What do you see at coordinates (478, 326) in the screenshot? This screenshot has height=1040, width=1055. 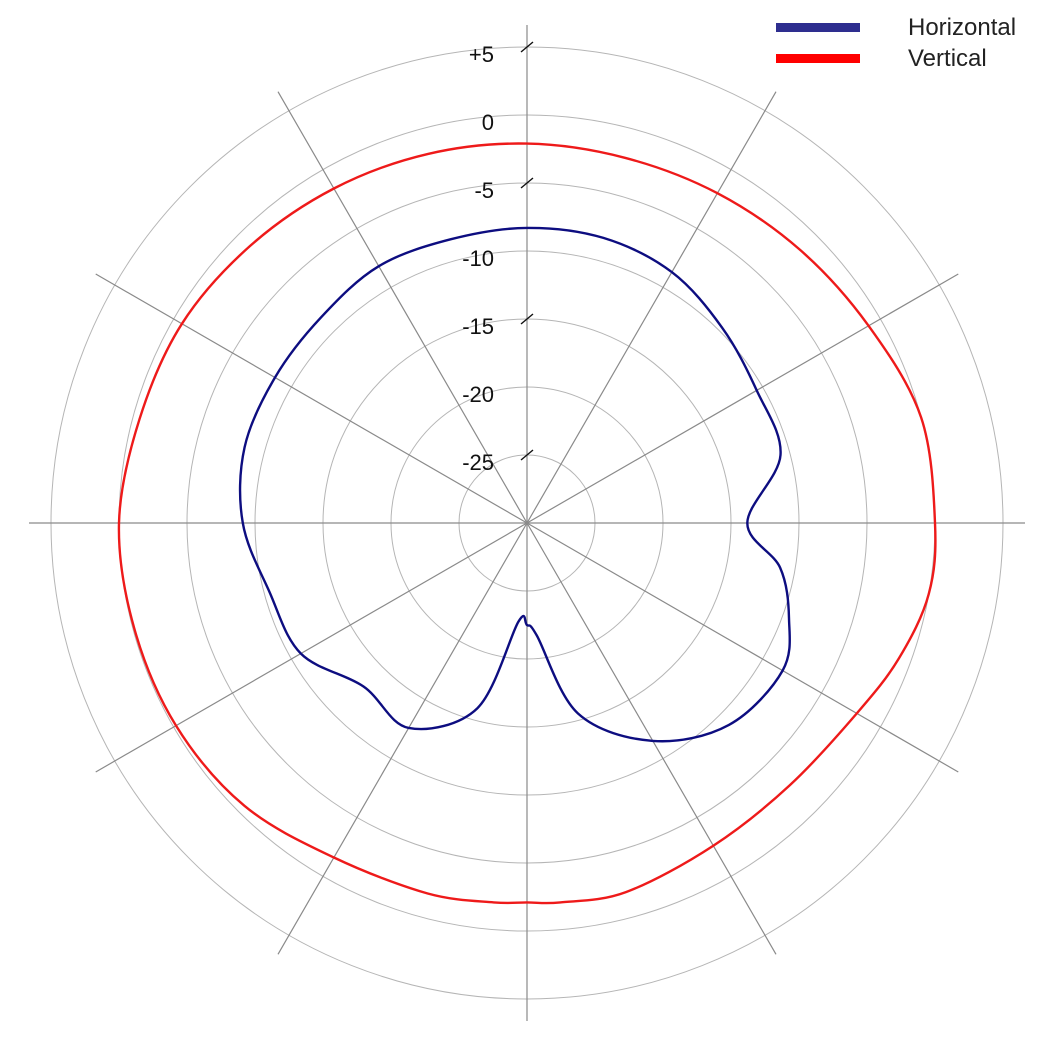 I see `radial-tick-label: -15` at bounding box center [478, 326].